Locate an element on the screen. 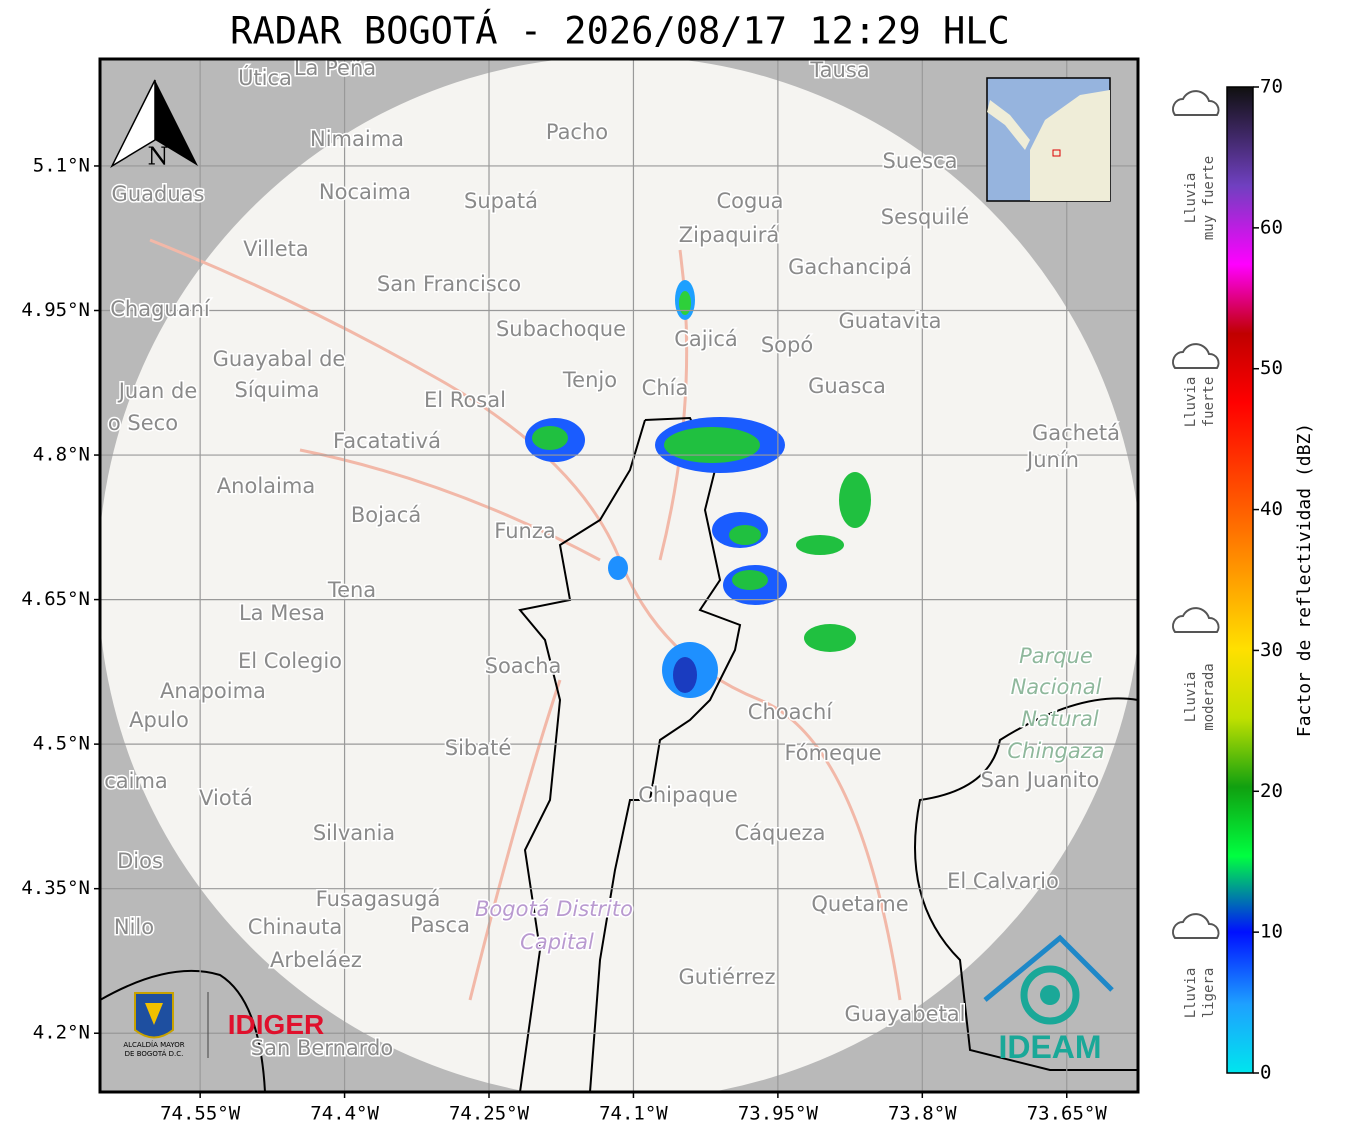 The width and height of the screenshot is (1349, 1139). place-label: Cáqueza is located at coordinates (780, 833).